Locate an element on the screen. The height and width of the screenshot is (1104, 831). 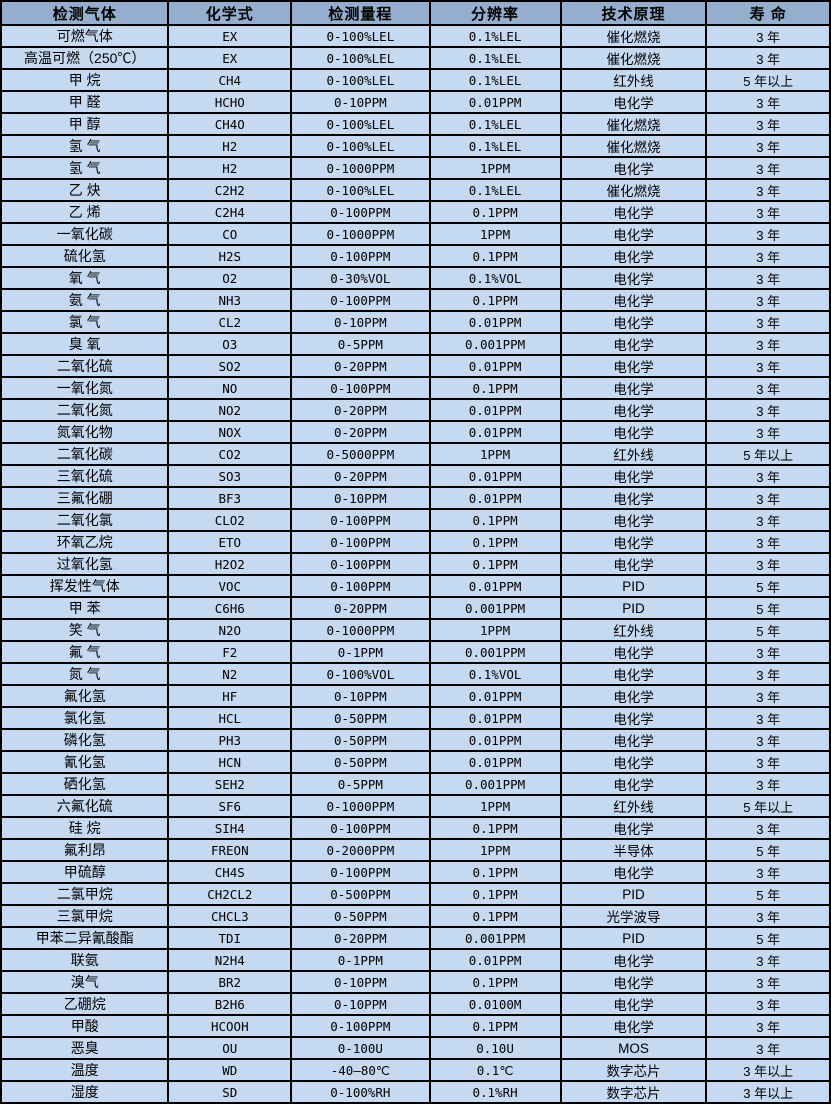
gas-name-cell: 甲苯二异氰酸酯 is located at coordinates (85, 938).